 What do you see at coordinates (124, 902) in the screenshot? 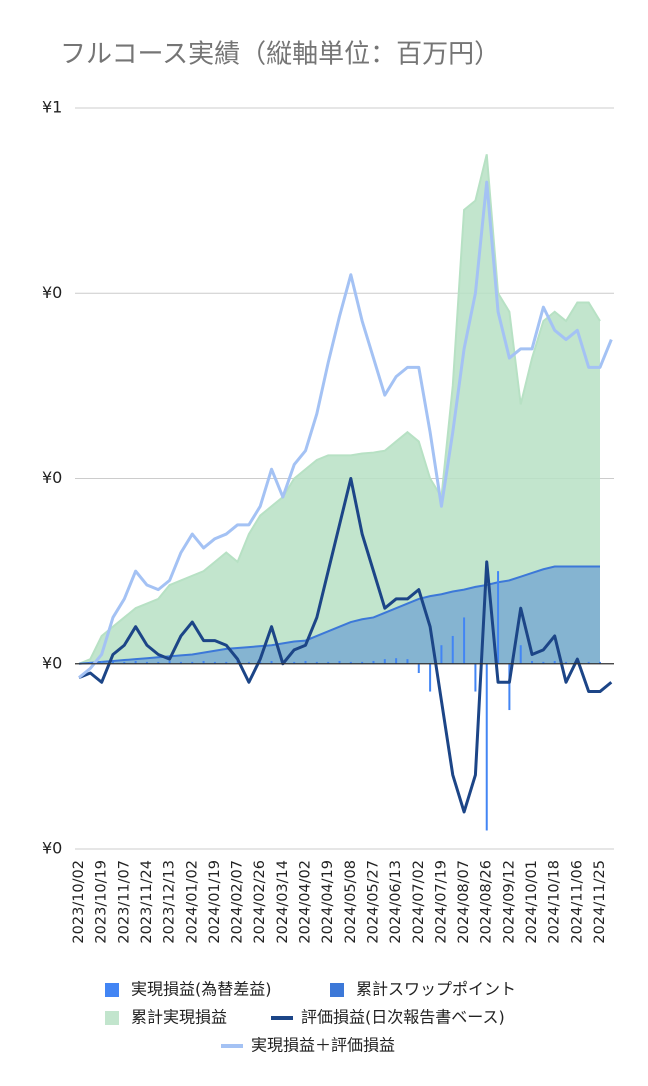
I see `x-tick-label: 2023/11/07` at bounding box center [124, 902].